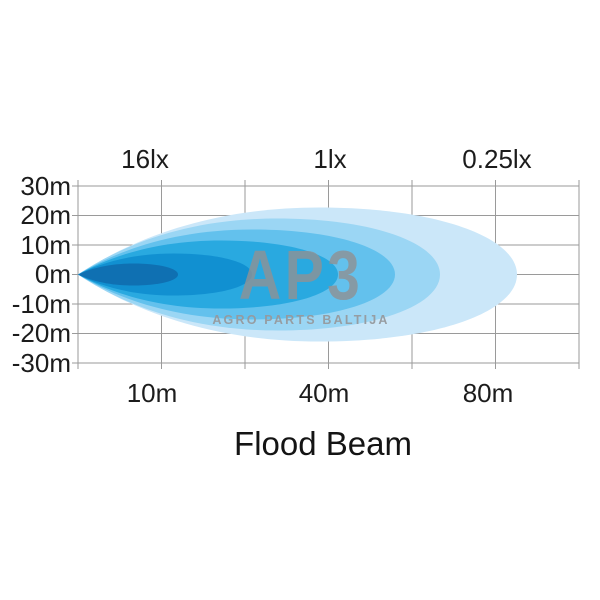 This screenshot has height=600, width=600. What do you see at coordinates (301, 275) in the screenshot?
I see `watermark-logo: AP3` at bounding box center [301, 275].